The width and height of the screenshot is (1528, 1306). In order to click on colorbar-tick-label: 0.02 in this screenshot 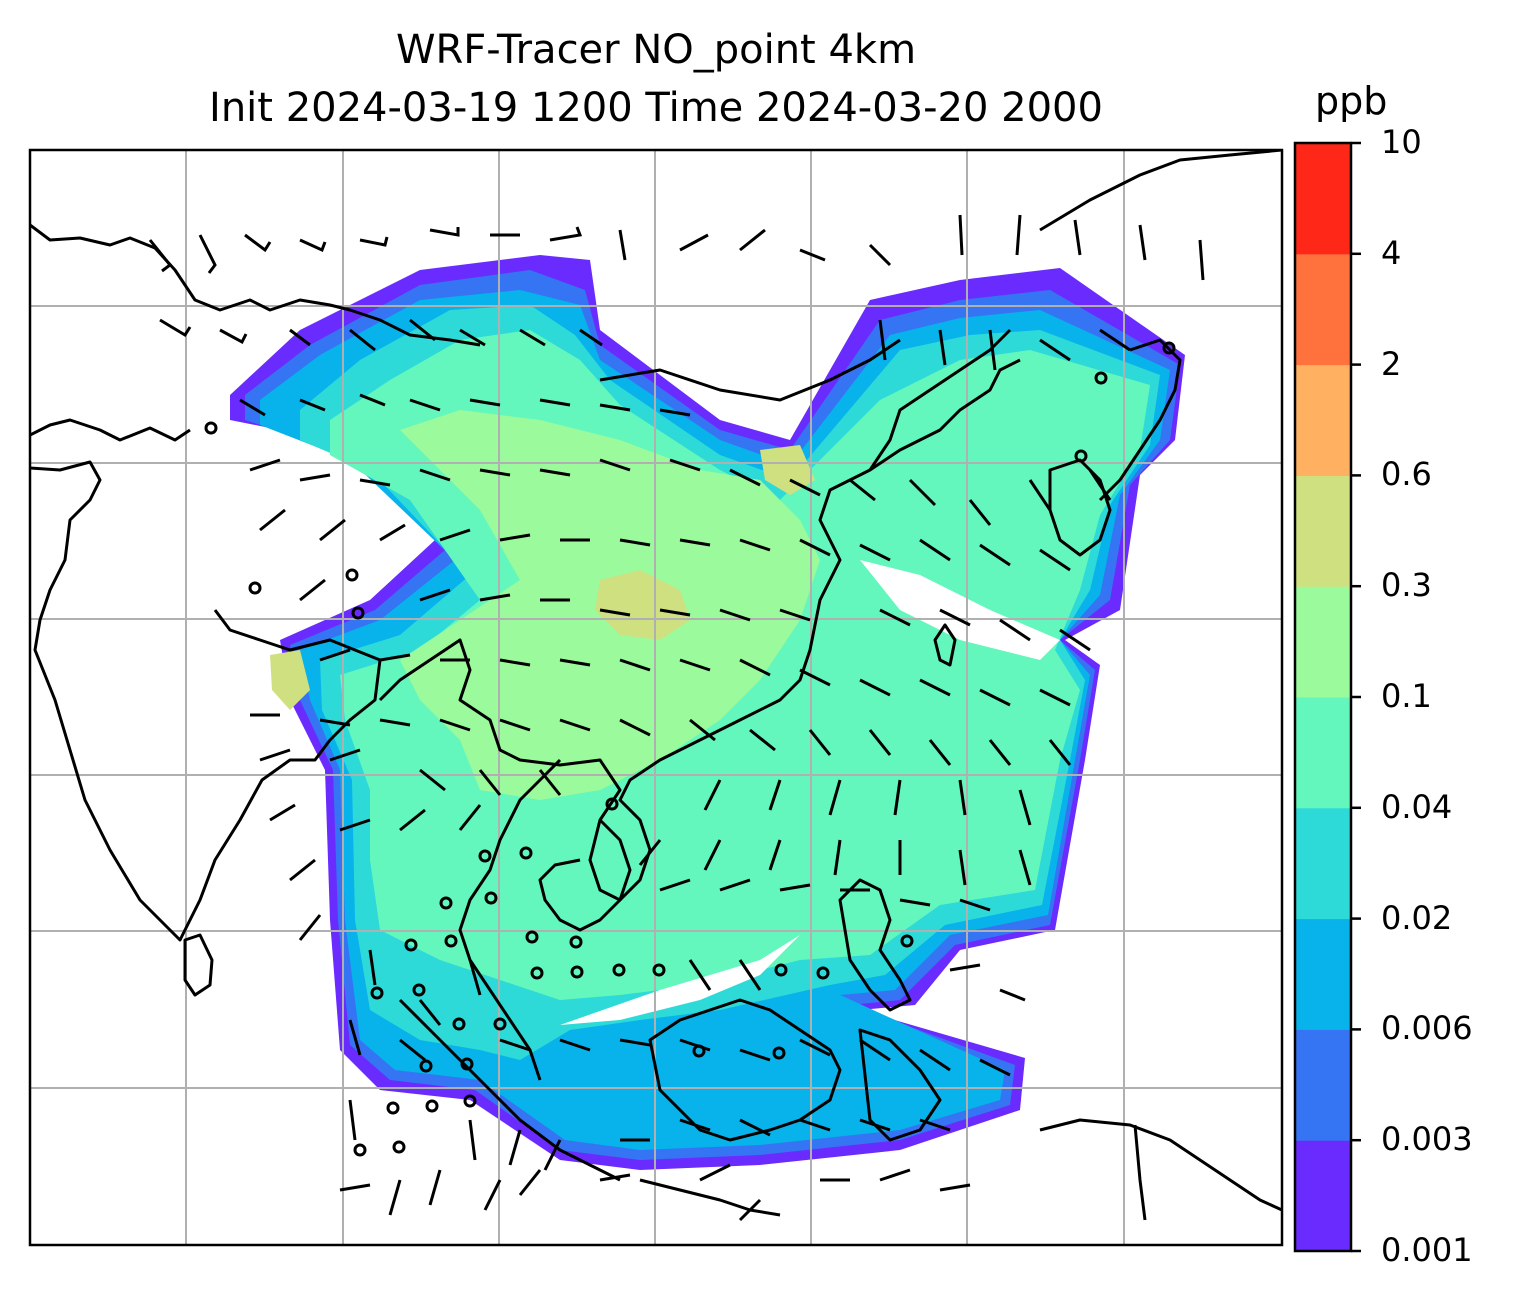, I will do `click(1417, 917)`.